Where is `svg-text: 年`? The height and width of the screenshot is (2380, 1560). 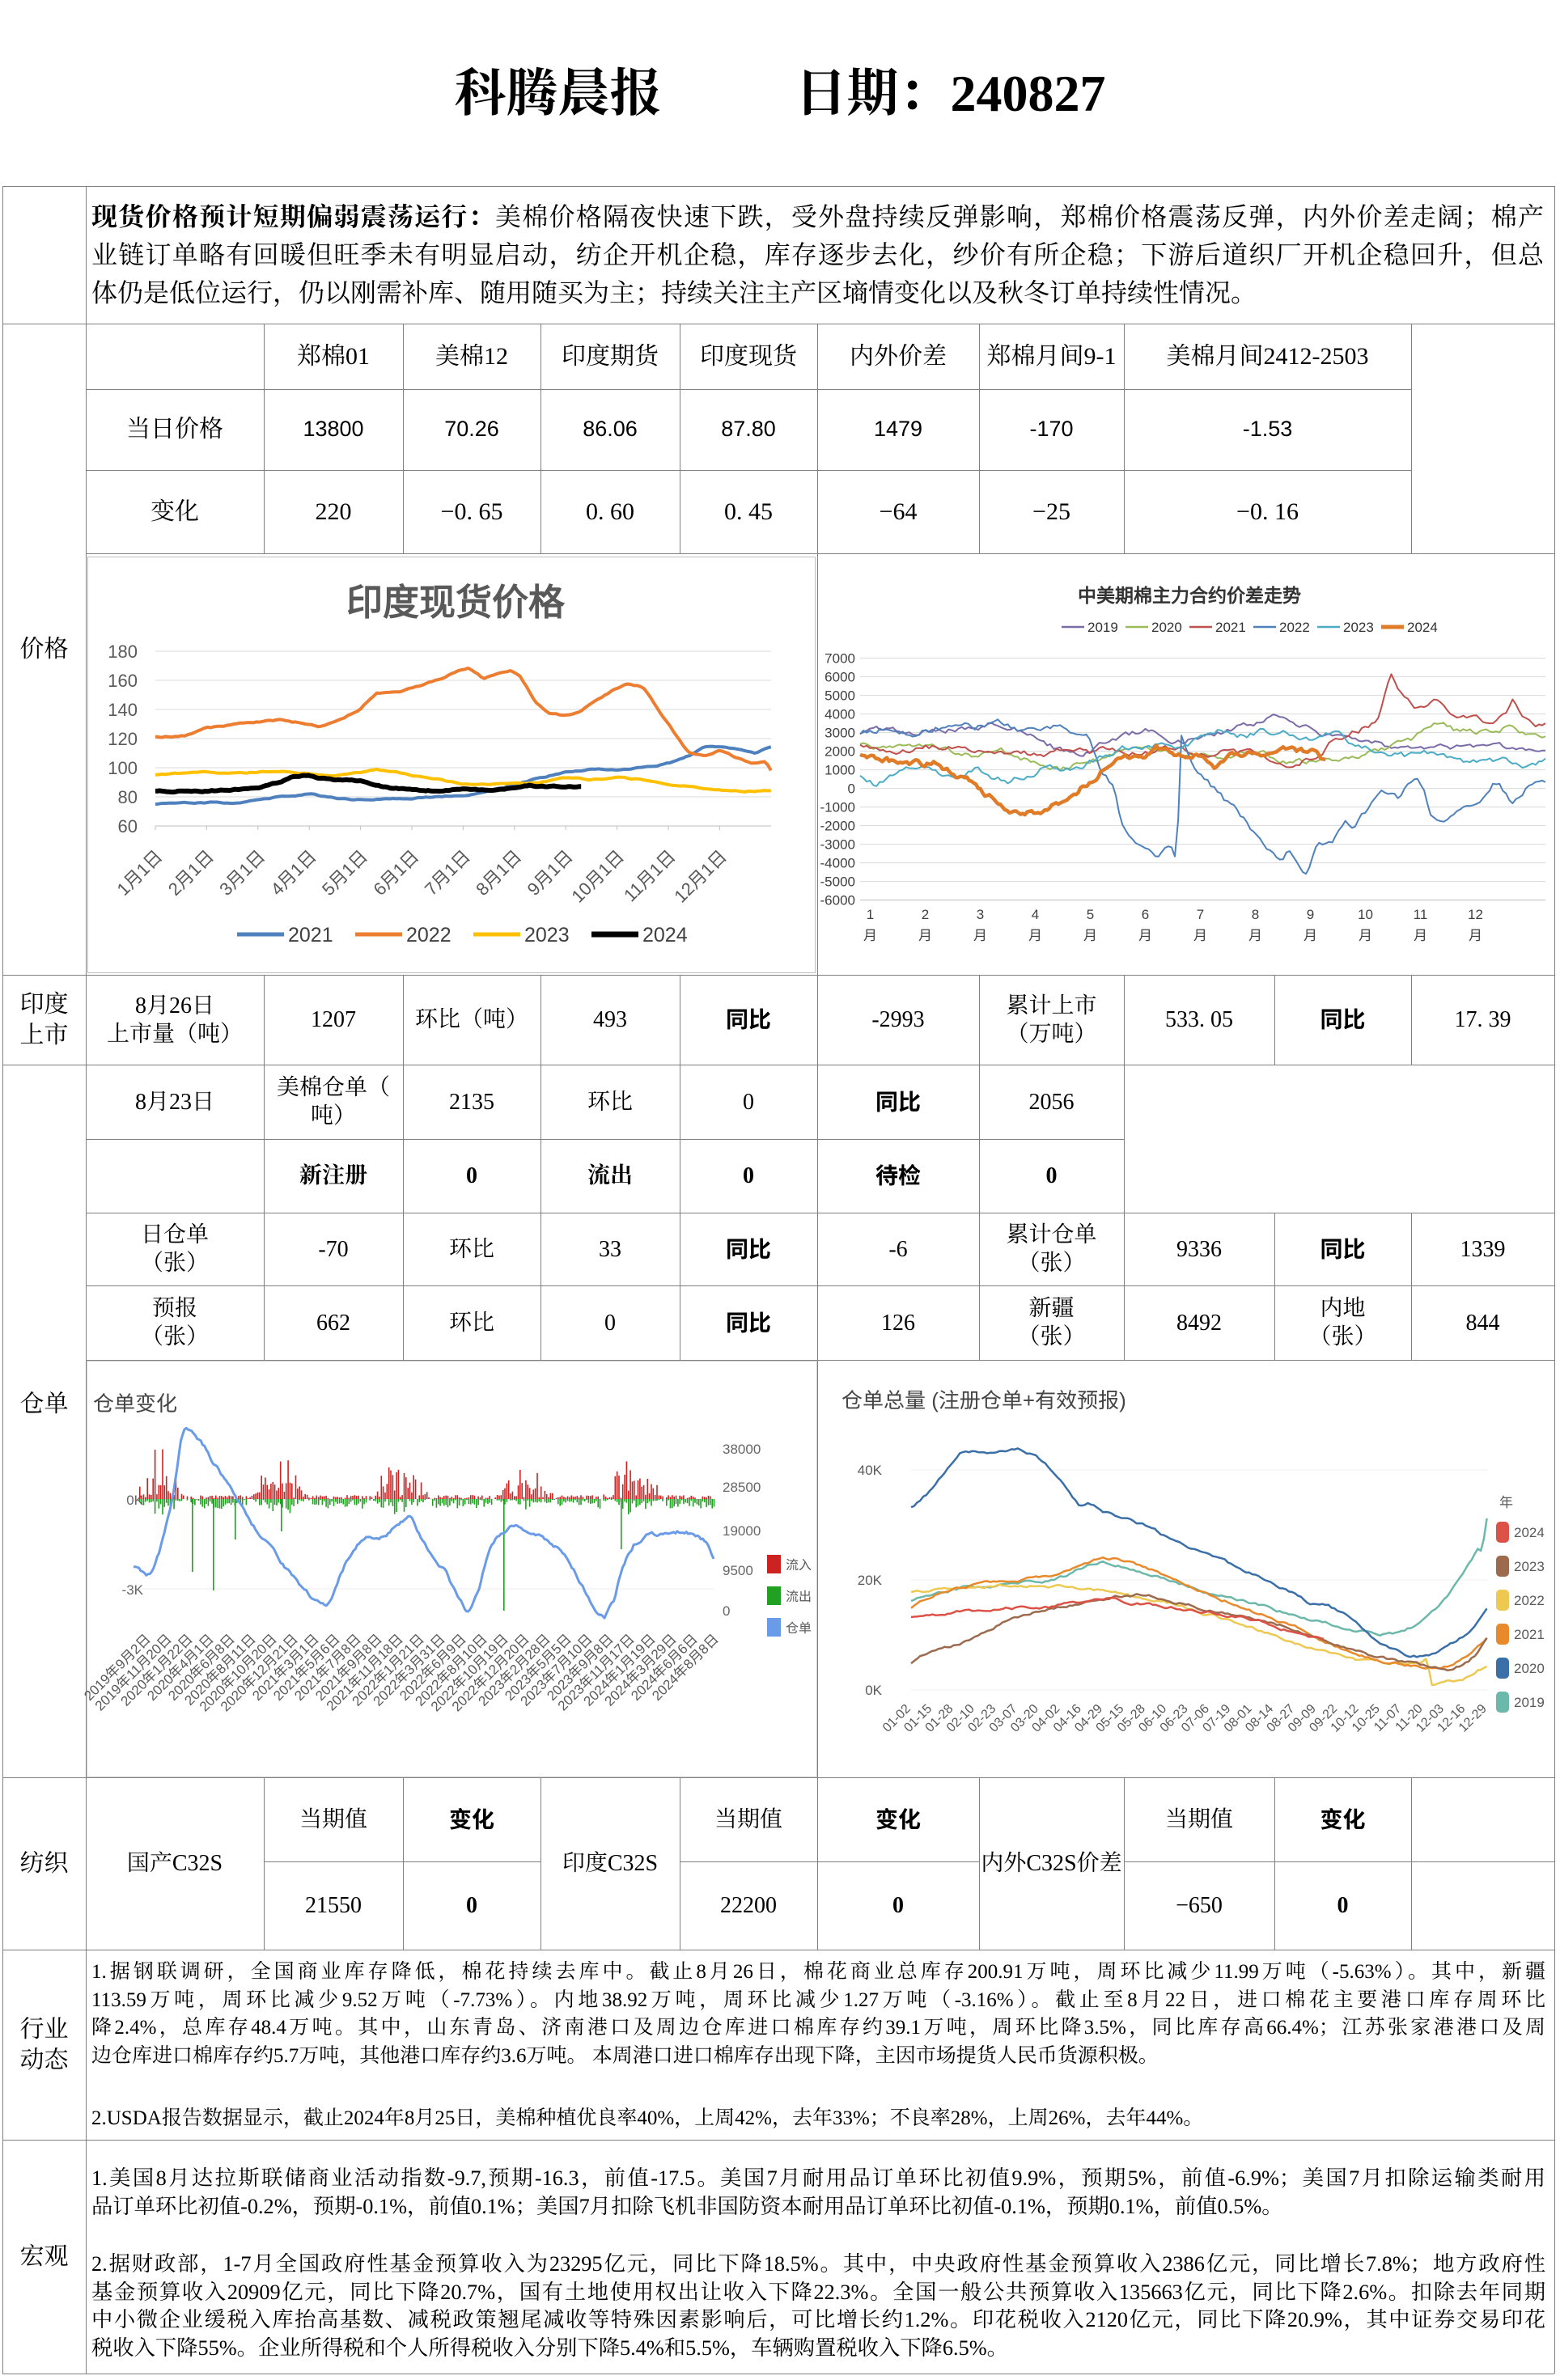 svg-text: 年 is located at coordinates (1506, 1502).